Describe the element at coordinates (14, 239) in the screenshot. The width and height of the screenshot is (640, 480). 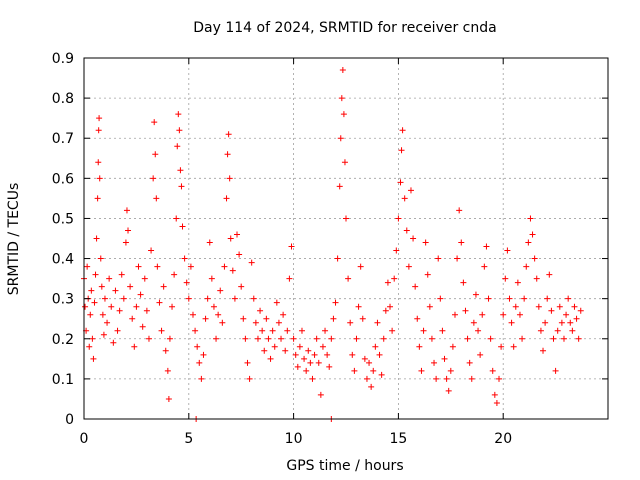
I see `y-axis-label: SRMTID / TECUs` at that location.